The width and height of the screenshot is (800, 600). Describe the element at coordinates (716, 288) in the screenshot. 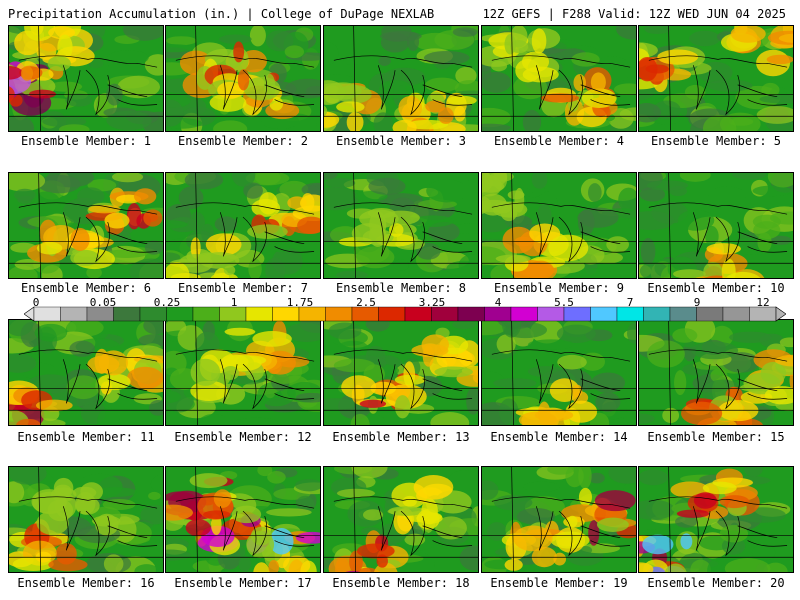

I see `ensemble-member-label: Ensemble Member: 10` at that location.